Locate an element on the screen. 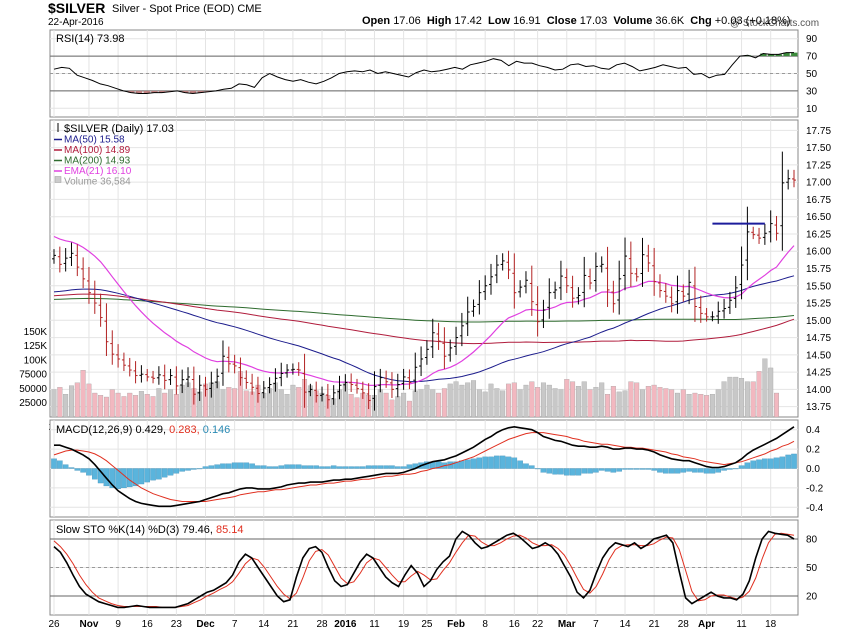 The width and height of the screenshot is (850, 633). sto-x-tick-label: 23 is located at coordinates (177, 624).